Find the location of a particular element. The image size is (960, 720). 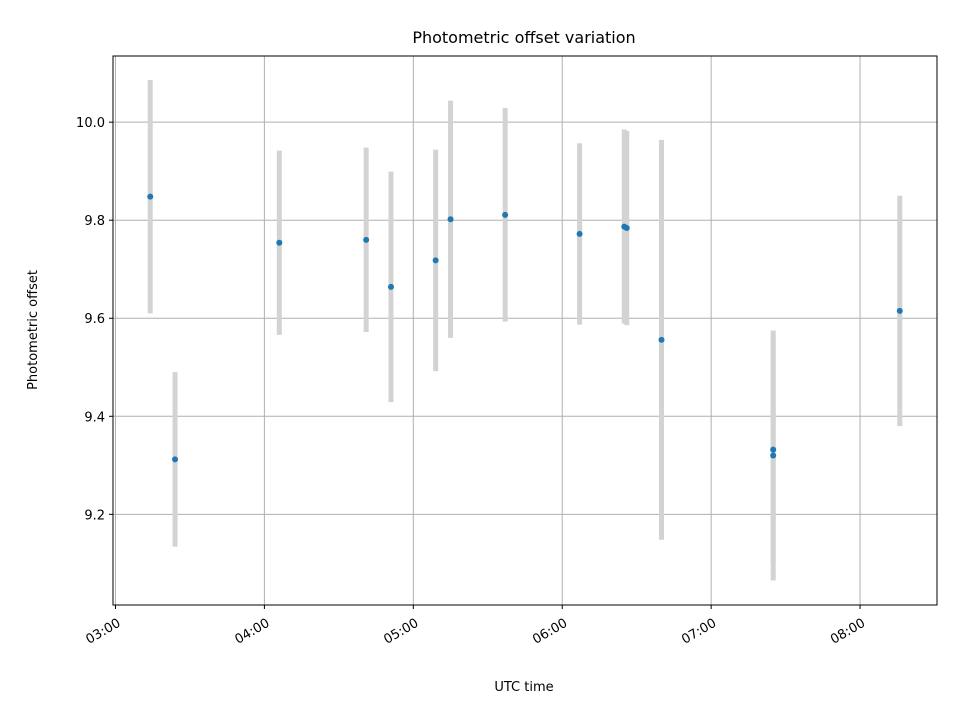

y-tick-label: 9.6 is located at coordinates (94, 319).